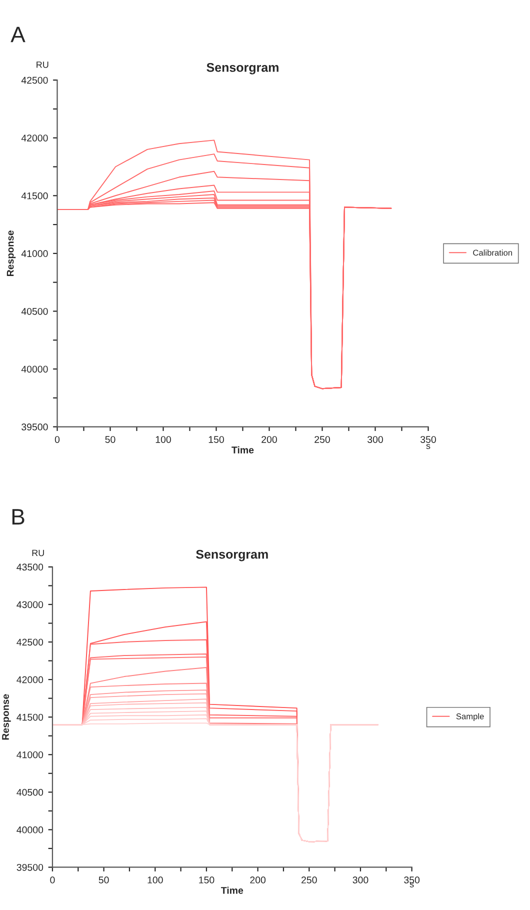 This screenshot has height=910, width=530. I want to click on legend-label: Sample, so click(470, 717).